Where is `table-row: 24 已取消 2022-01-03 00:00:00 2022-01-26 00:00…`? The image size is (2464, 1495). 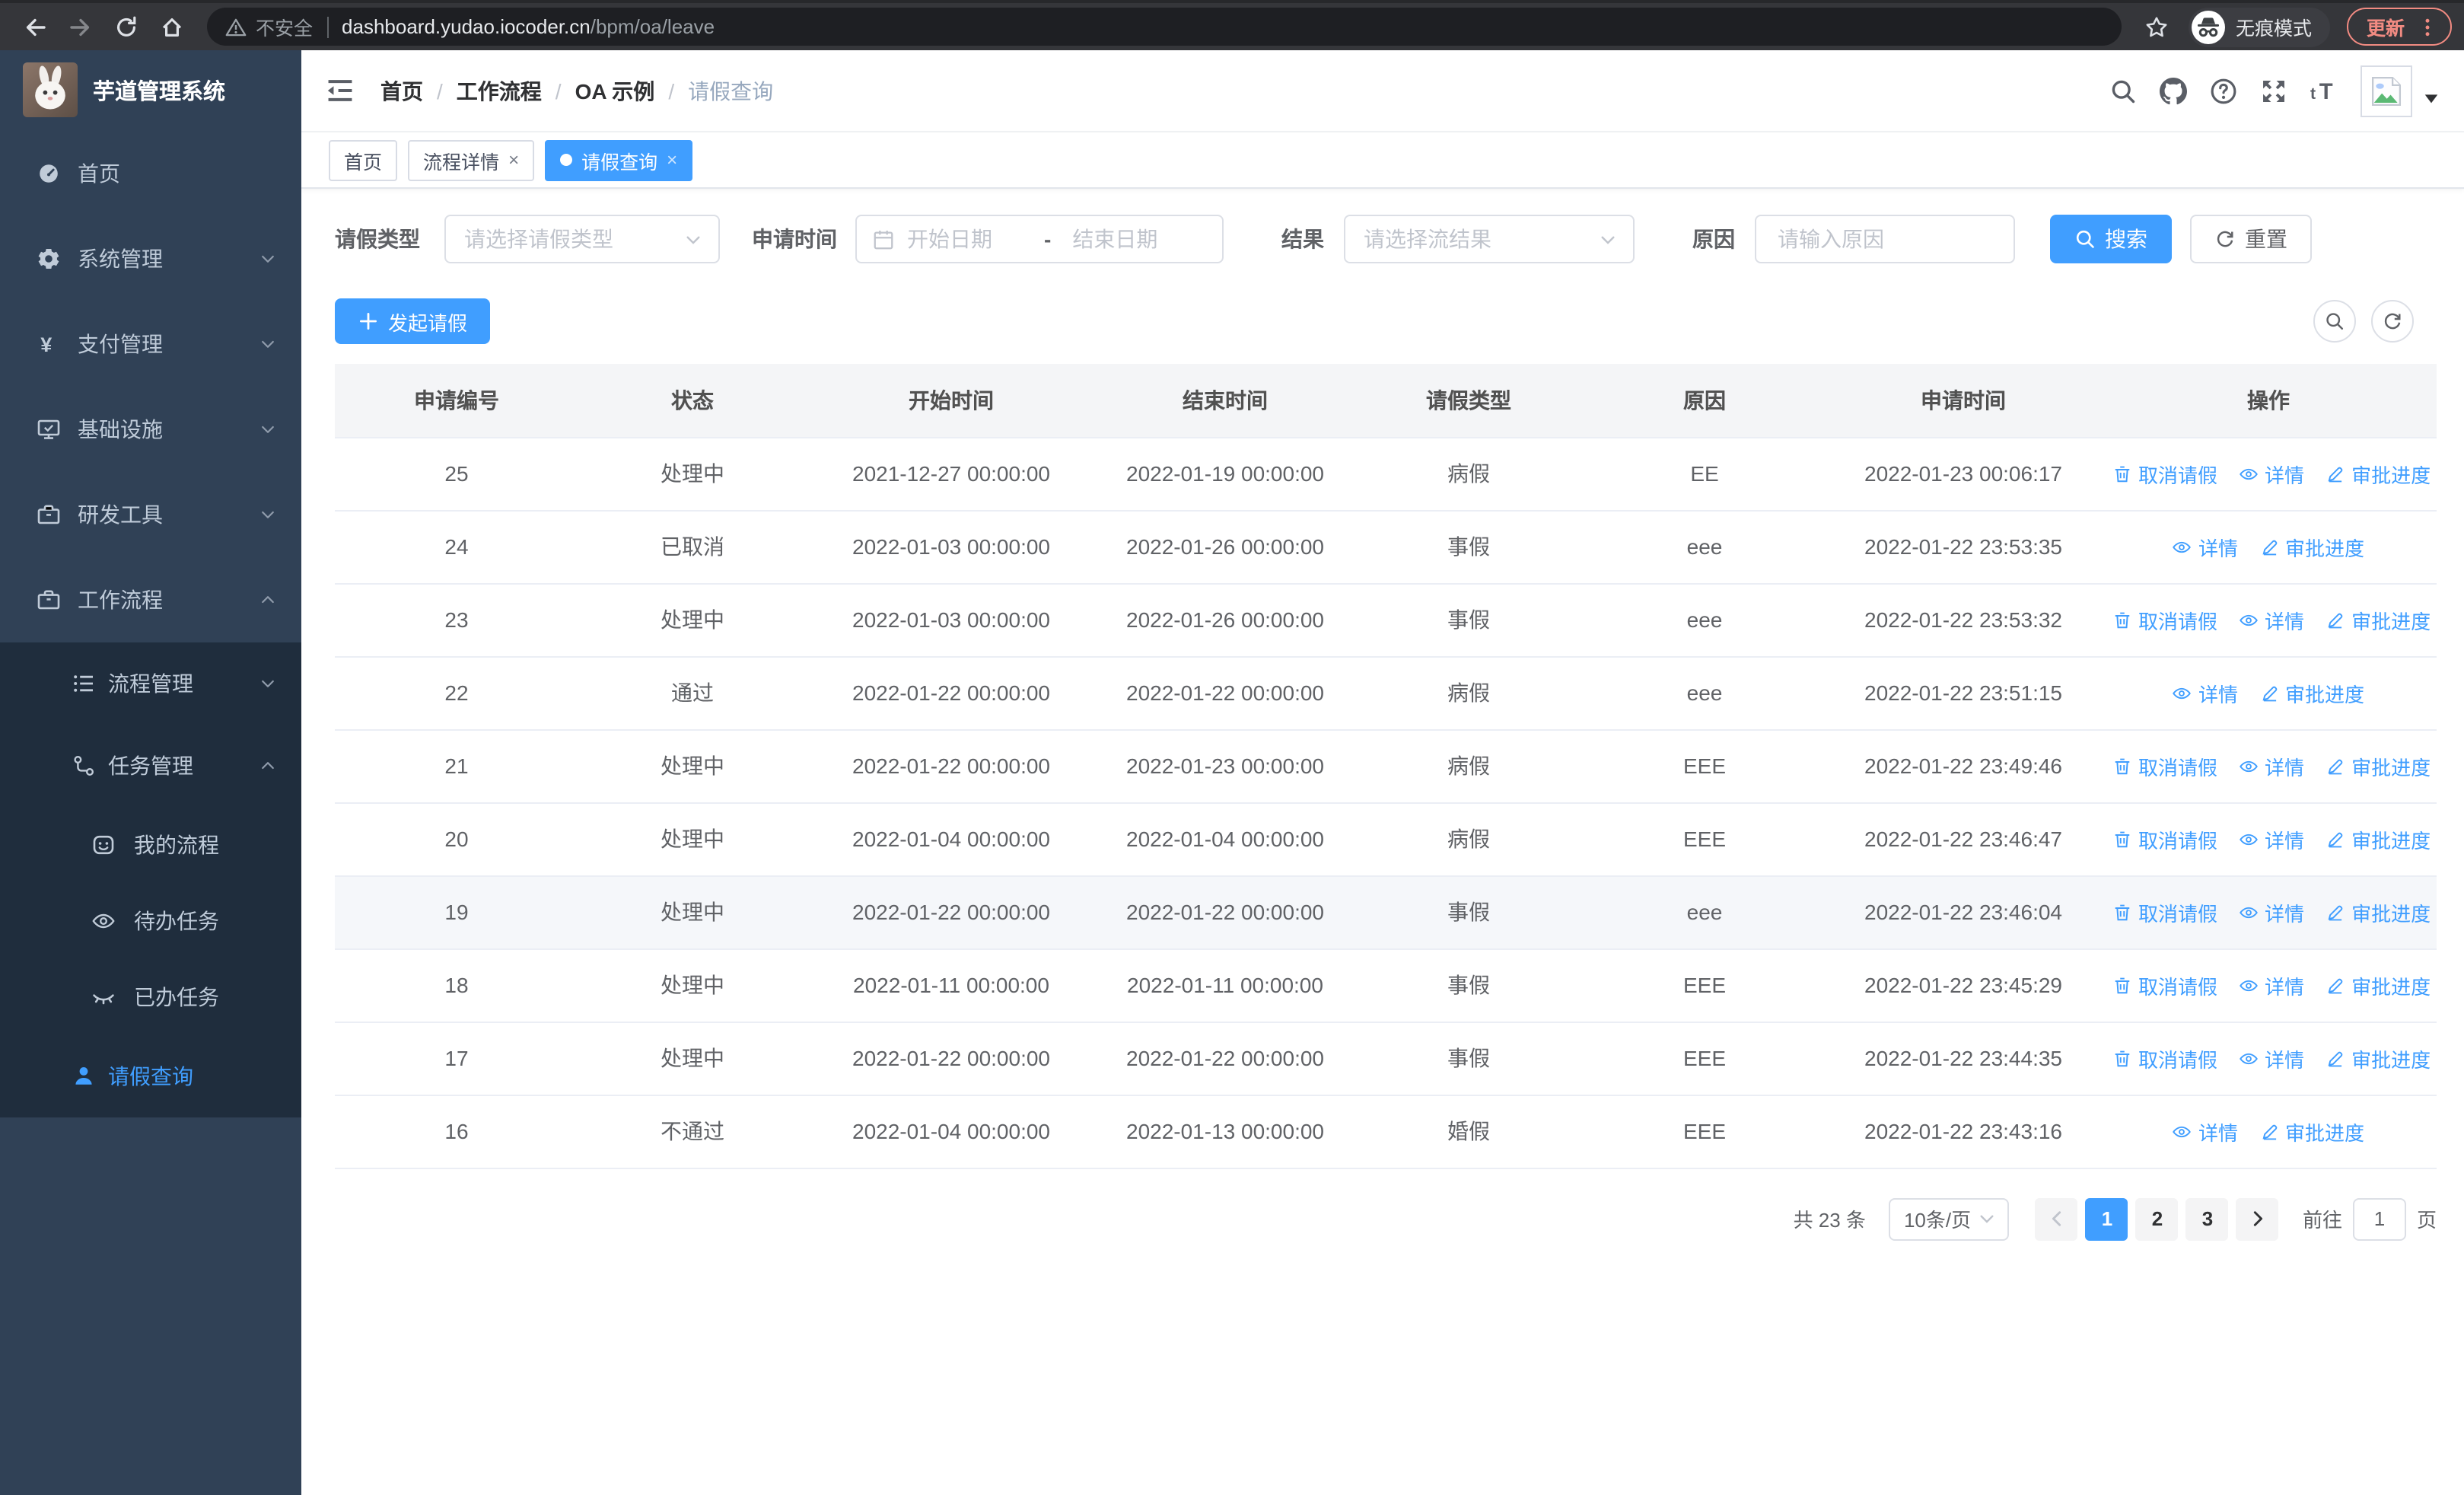 table-row: 24 已取消 2022-01-03 00:00:00 2022-01-26 00:00… is located at coordinates (1386, 547).